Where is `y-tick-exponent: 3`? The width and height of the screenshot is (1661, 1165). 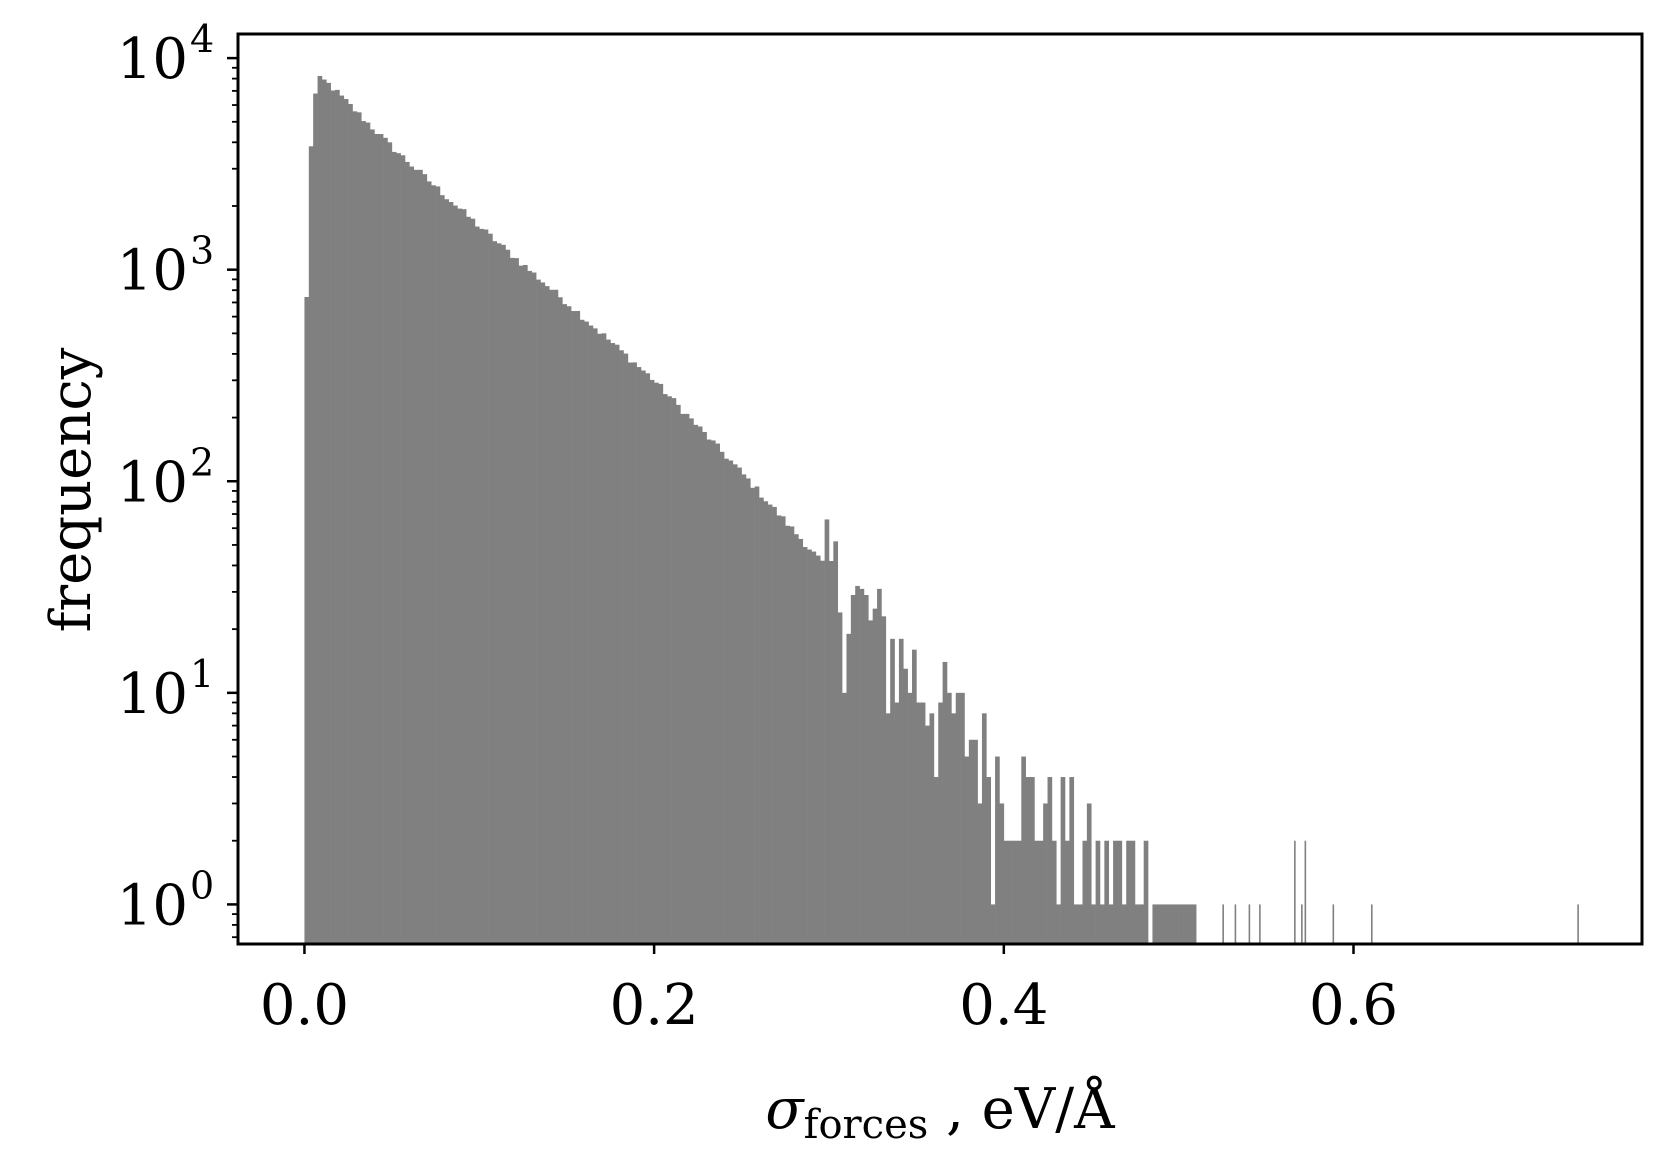 y-tick-exponent: 3 is located at coordinates (202, 251).